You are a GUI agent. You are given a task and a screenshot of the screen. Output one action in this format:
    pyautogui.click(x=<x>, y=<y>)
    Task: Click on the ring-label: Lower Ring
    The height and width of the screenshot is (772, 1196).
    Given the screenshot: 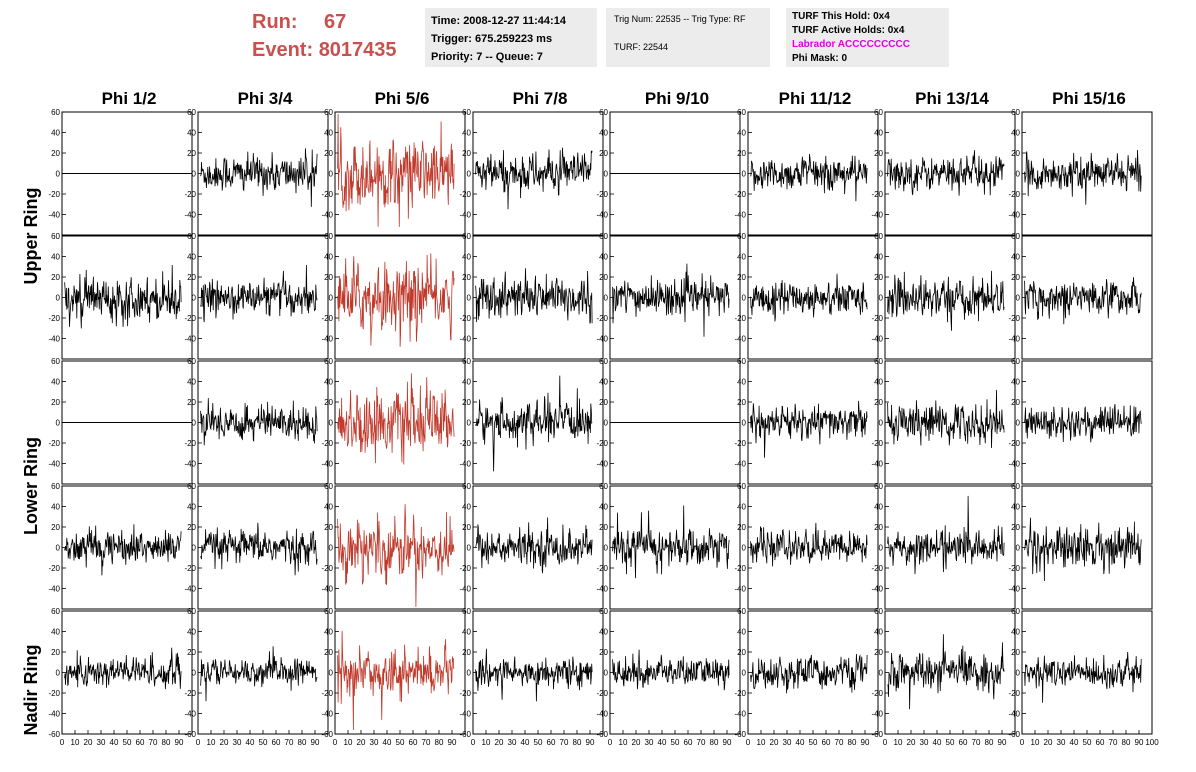 What is the action you would take?
    pyautogui.click(x=31, y=486)
    